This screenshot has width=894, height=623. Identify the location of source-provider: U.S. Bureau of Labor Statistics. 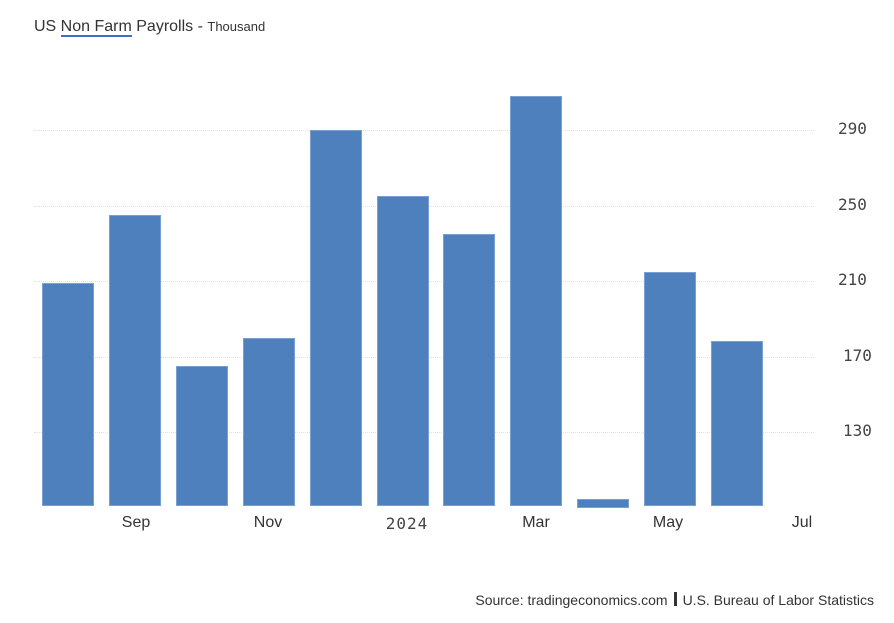
(778, 600).